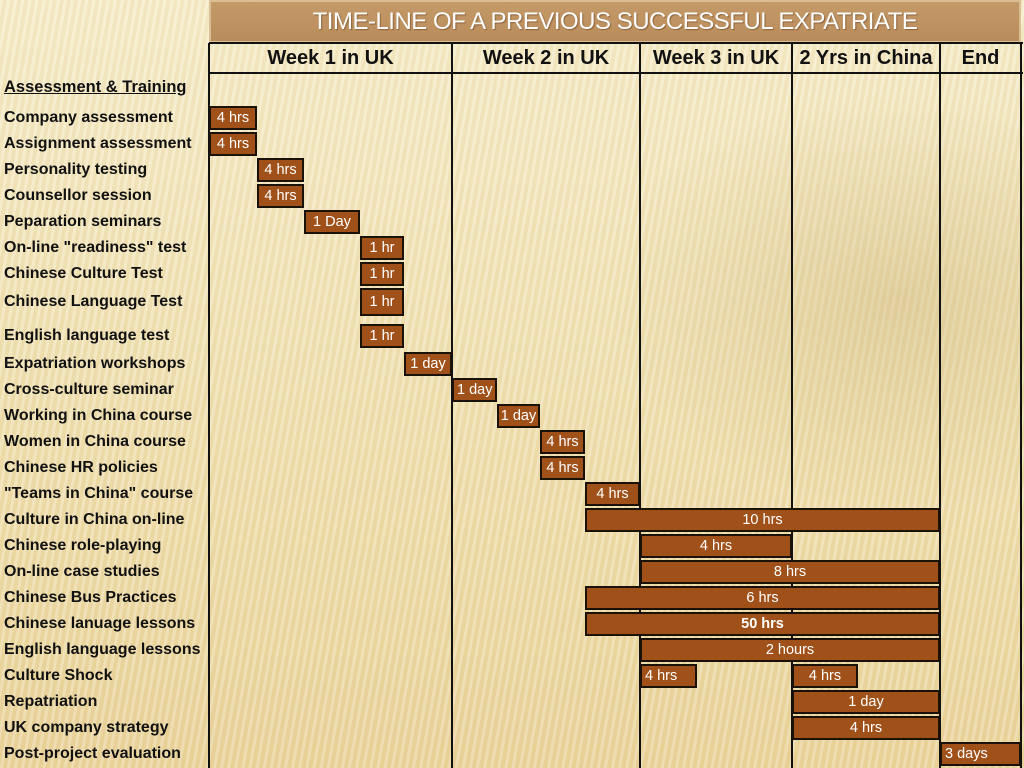 Image resolution: width=1024 pixels, height=768 pixels. Describe the element at coordinates (88, 117) in the screenshot. I see `row-label: Company assessment` at that location.